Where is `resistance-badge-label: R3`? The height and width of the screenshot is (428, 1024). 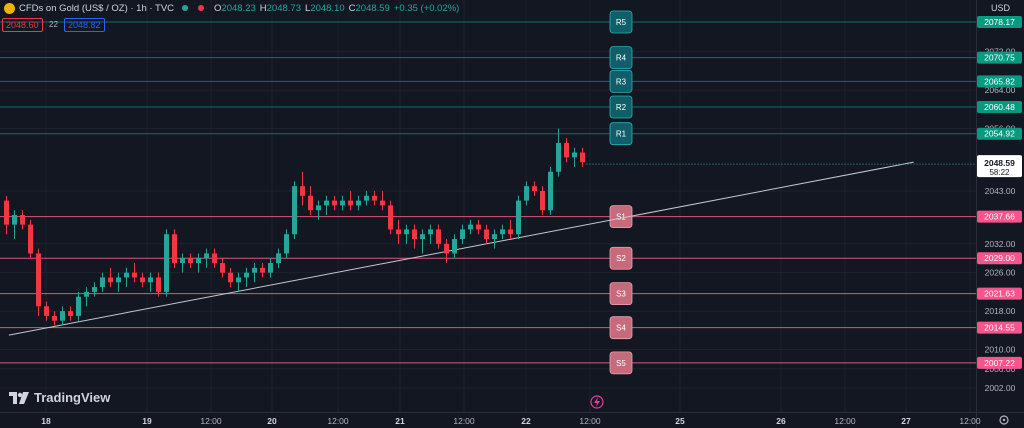
resistance-badge-label: R3 is located at coordinates (621, 81).